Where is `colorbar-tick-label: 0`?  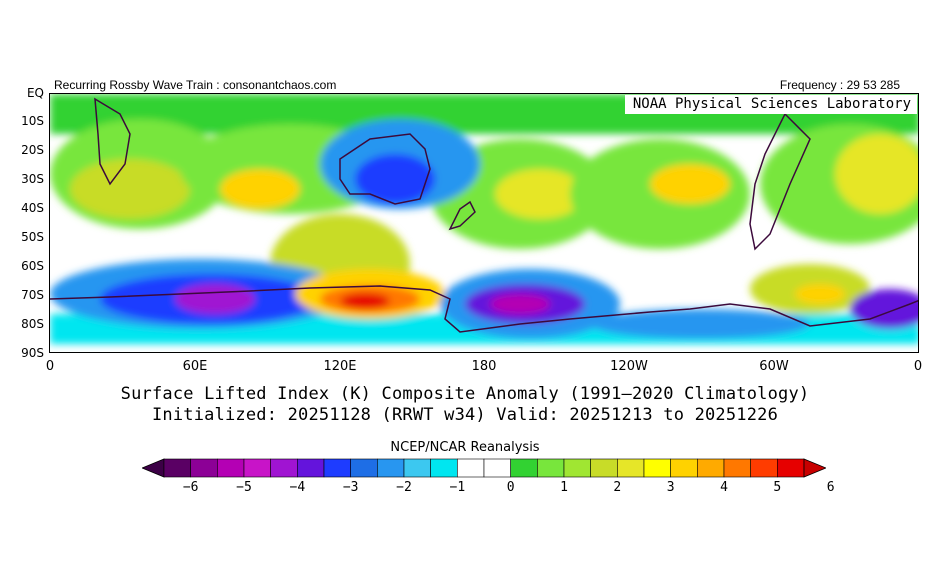
colorbar-tick-label: 0 is located at coordinates (510, 487).